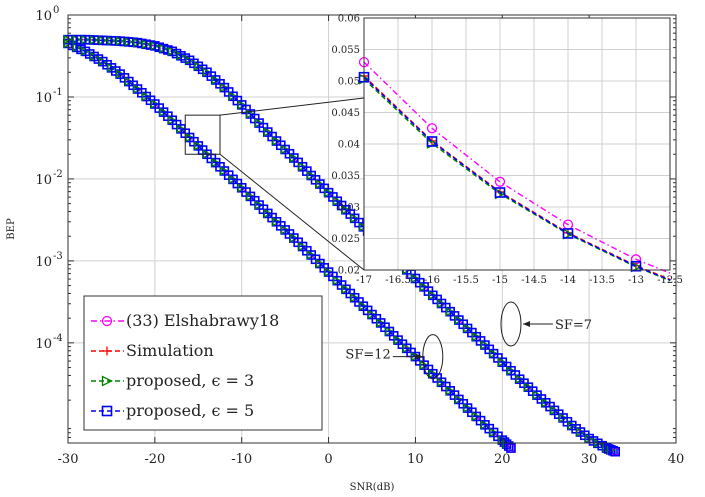 This screenshot has height=497, width=705. What do you see at coordinates (345, 50) in the screenshot?
I see `inset-y-tick-label: 0.055` at bounding box center [345, 50].